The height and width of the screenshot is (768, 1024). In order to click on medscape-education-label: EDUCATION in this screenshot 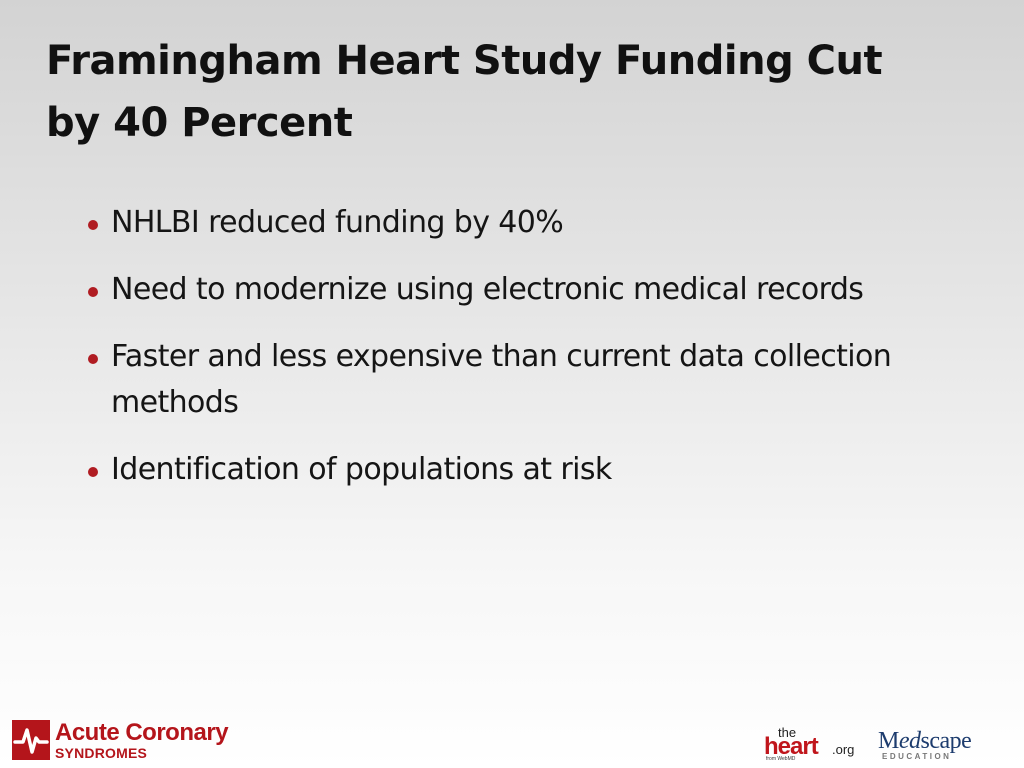, I will do `click(917, 756)`.